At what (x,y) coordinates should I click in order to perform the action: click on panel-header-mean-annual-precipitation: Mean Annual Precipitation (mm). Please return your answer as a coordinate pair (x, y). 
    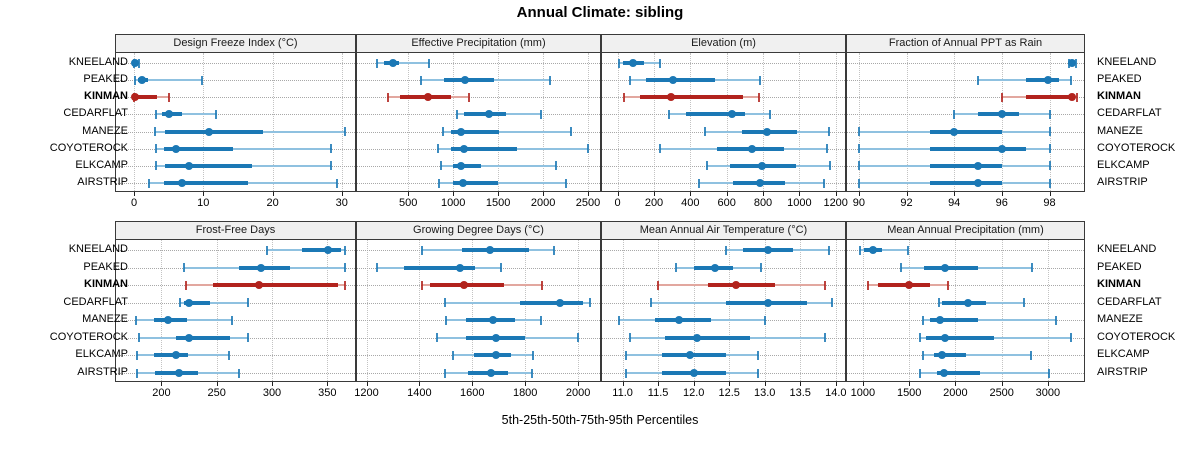
    Looking at the image, I should click on (965, 231).